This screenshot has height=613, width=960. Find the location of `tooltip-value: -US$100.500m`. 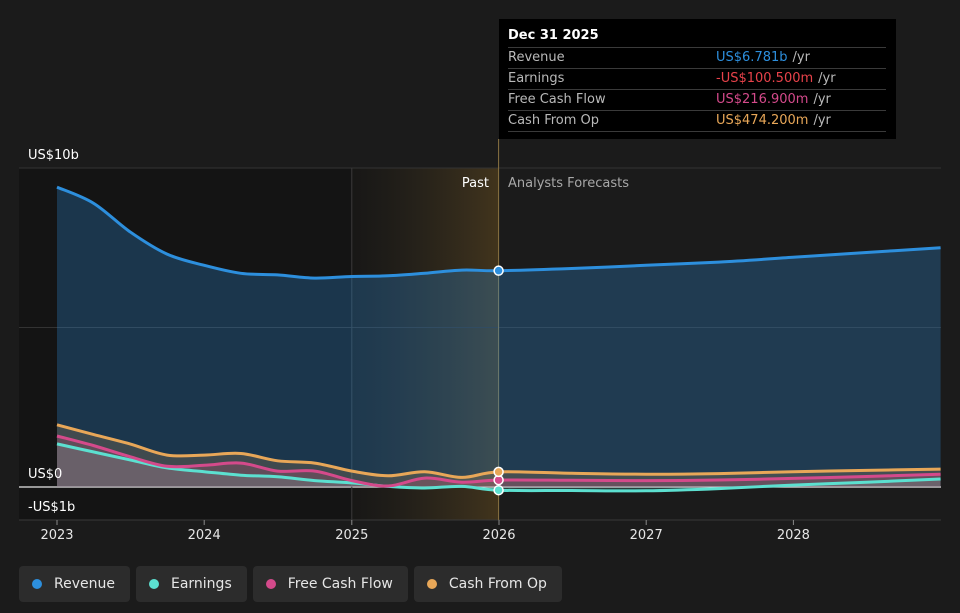

tooltip-value: -US$100.500m is located at coordinates (765, 78).